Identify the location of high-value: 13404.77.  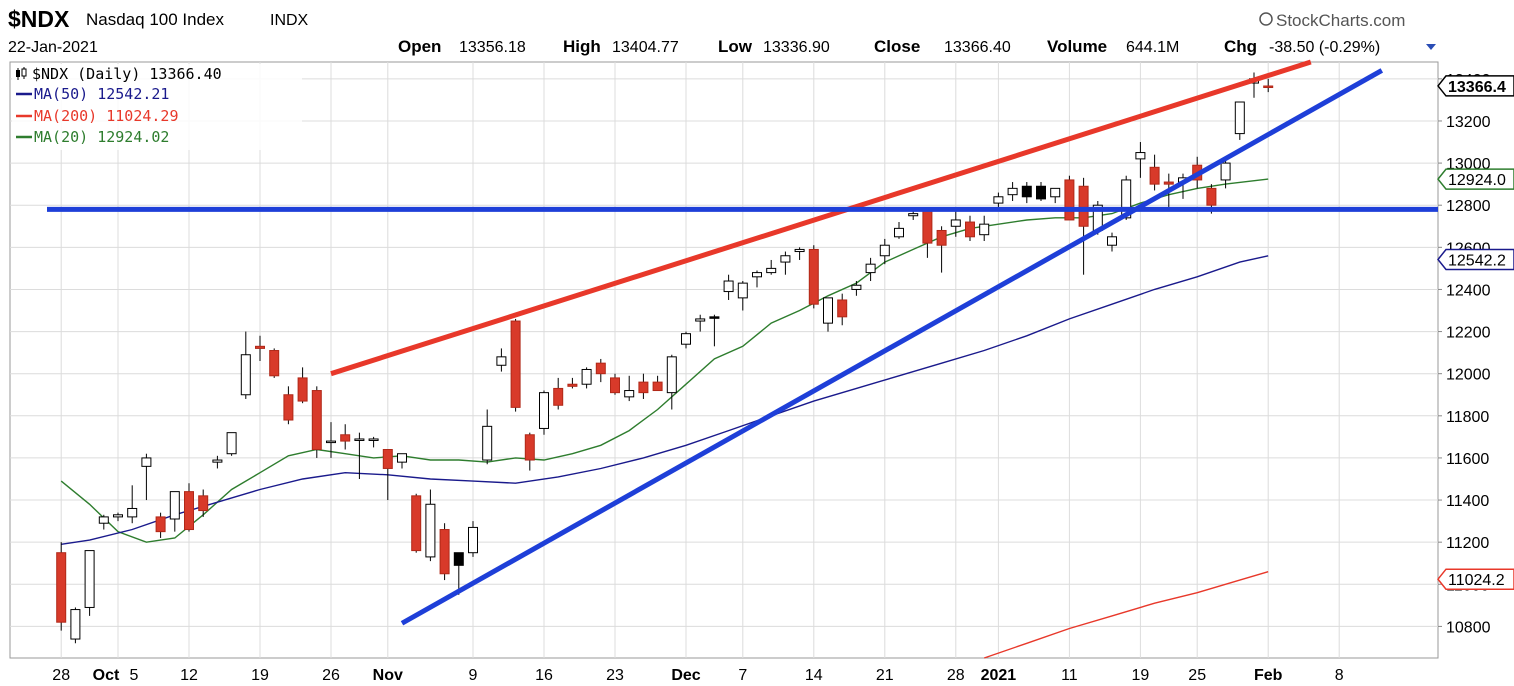
(645, 47).